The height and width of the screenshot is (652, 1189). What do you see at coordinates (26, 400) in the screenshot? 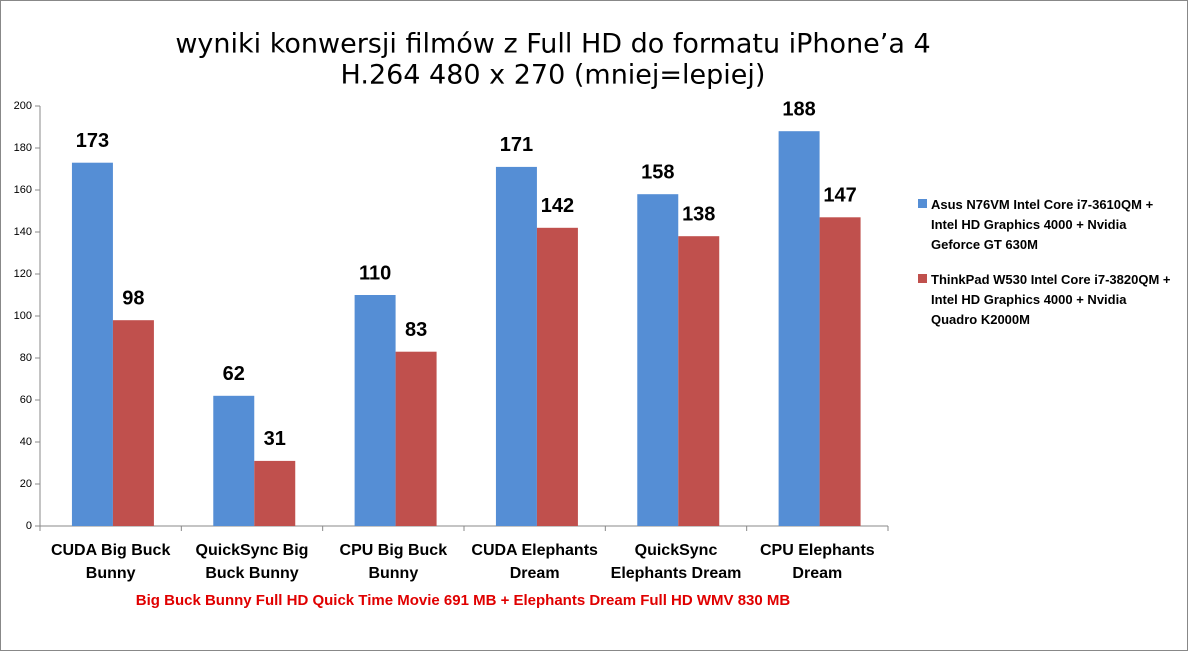
I see `y-tick-label: 60` at bounding box center [26, 400].